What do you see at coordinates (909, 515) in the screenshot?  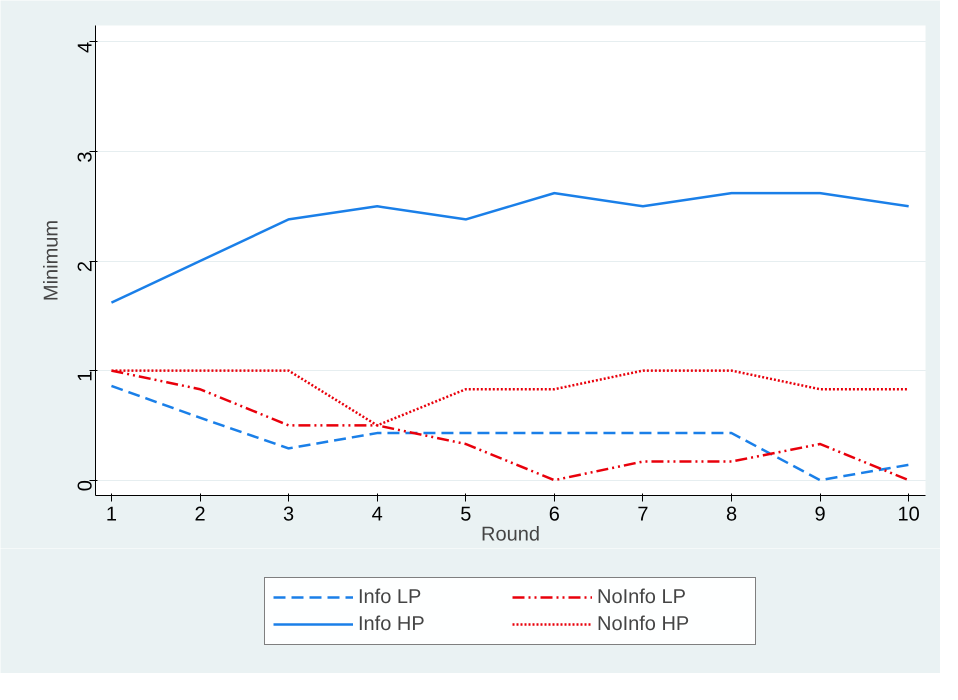 I see `x-tick-label: 10` at bounding box center [909, 515].